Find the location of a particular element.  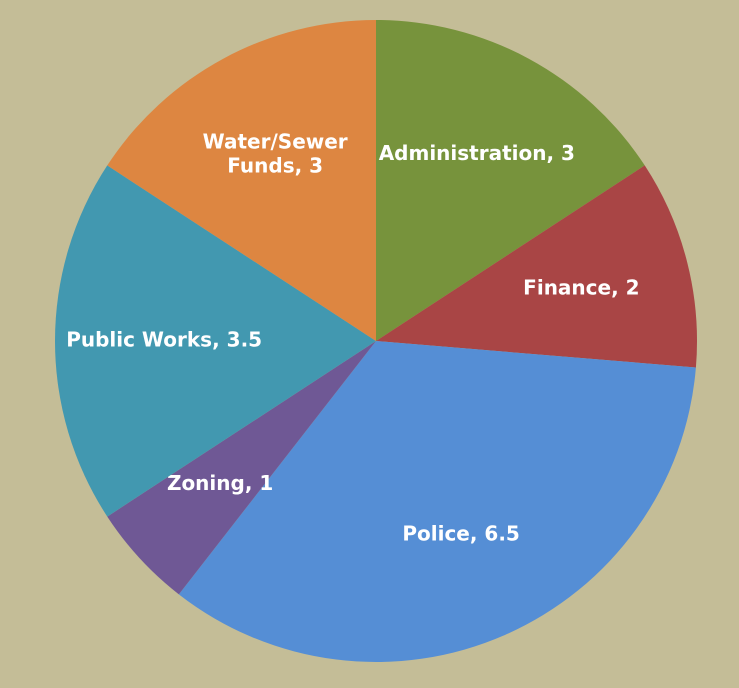

data-label-line: Funds, 3 is located at coordinates (275, 165).